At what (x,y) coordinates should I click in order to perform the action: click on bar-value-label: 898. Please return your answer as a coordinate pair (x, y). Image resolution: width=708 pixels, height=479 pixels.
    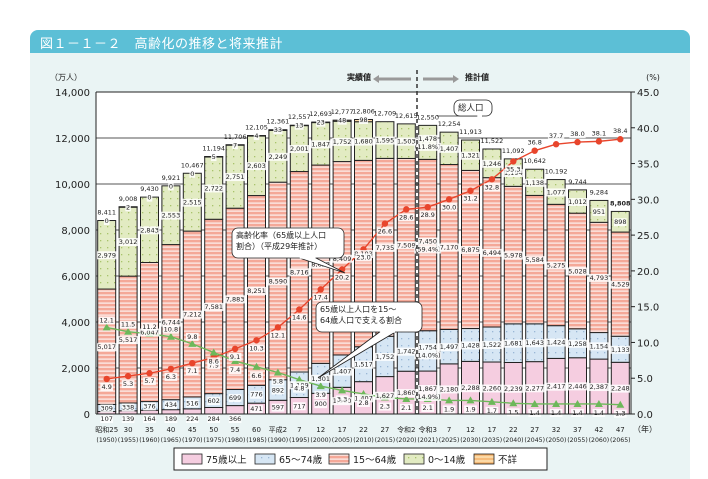
    Looking at the image, I should click on (620, 222).